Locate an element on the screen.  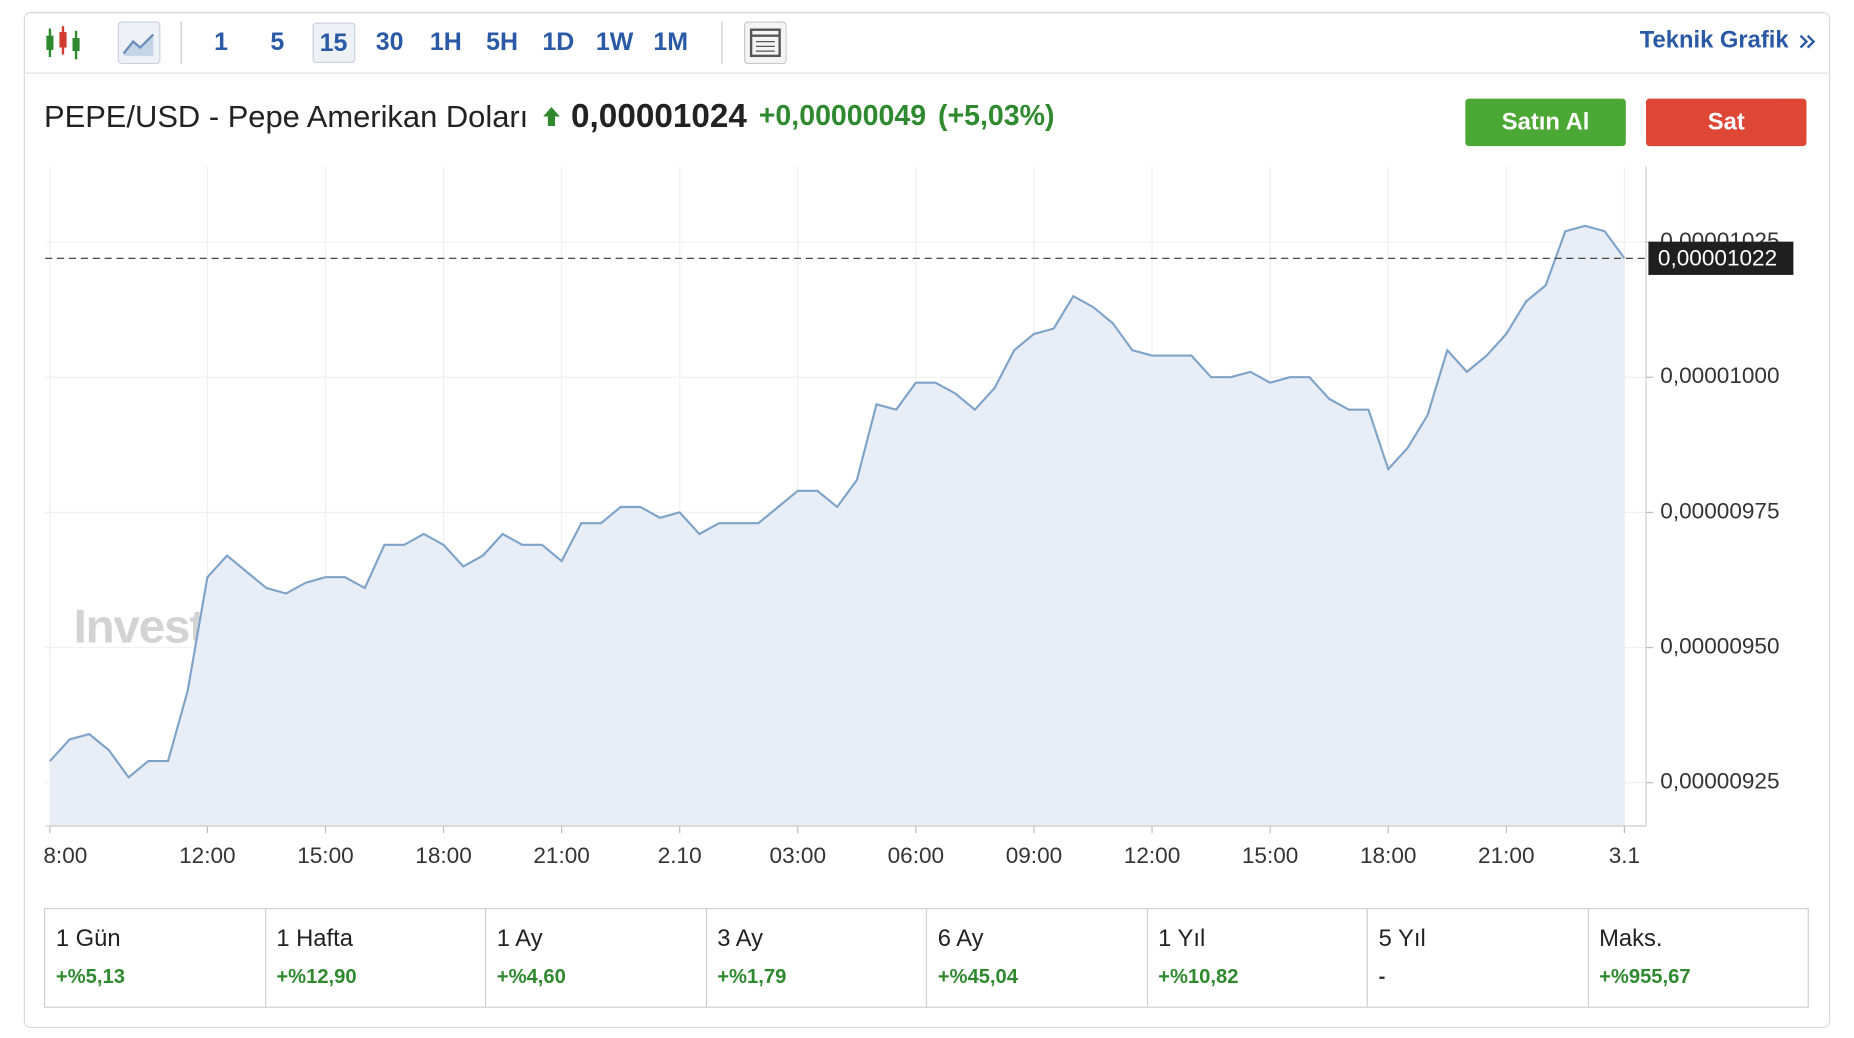
interval-button: 5 is located at coordinates (277, 42).